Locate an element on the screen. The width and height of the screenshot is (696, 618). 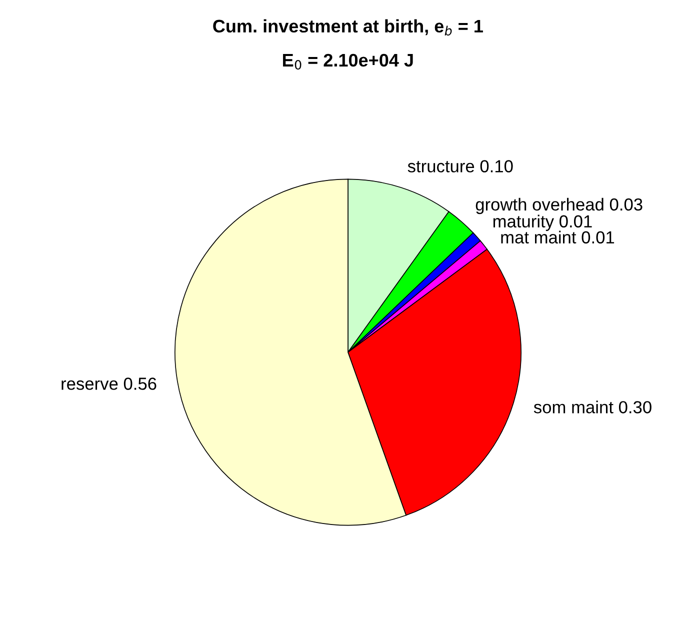
slice-label: reserve 0.56 is located at coordinates (109, 384).